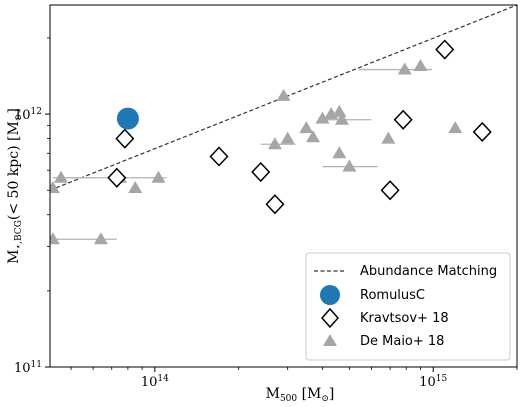 Image resolution: width=520 pixels, height=407 pixels. I want to click on romulusc-marker, so click(127, 118).